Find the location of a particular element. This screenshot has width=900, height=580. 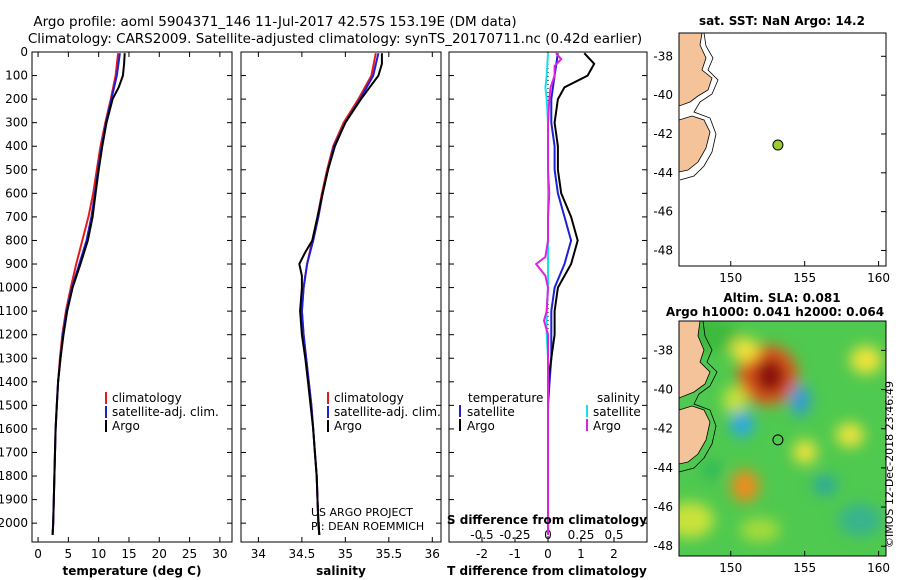

tasmania-shape is located at coordinates (695, 144).